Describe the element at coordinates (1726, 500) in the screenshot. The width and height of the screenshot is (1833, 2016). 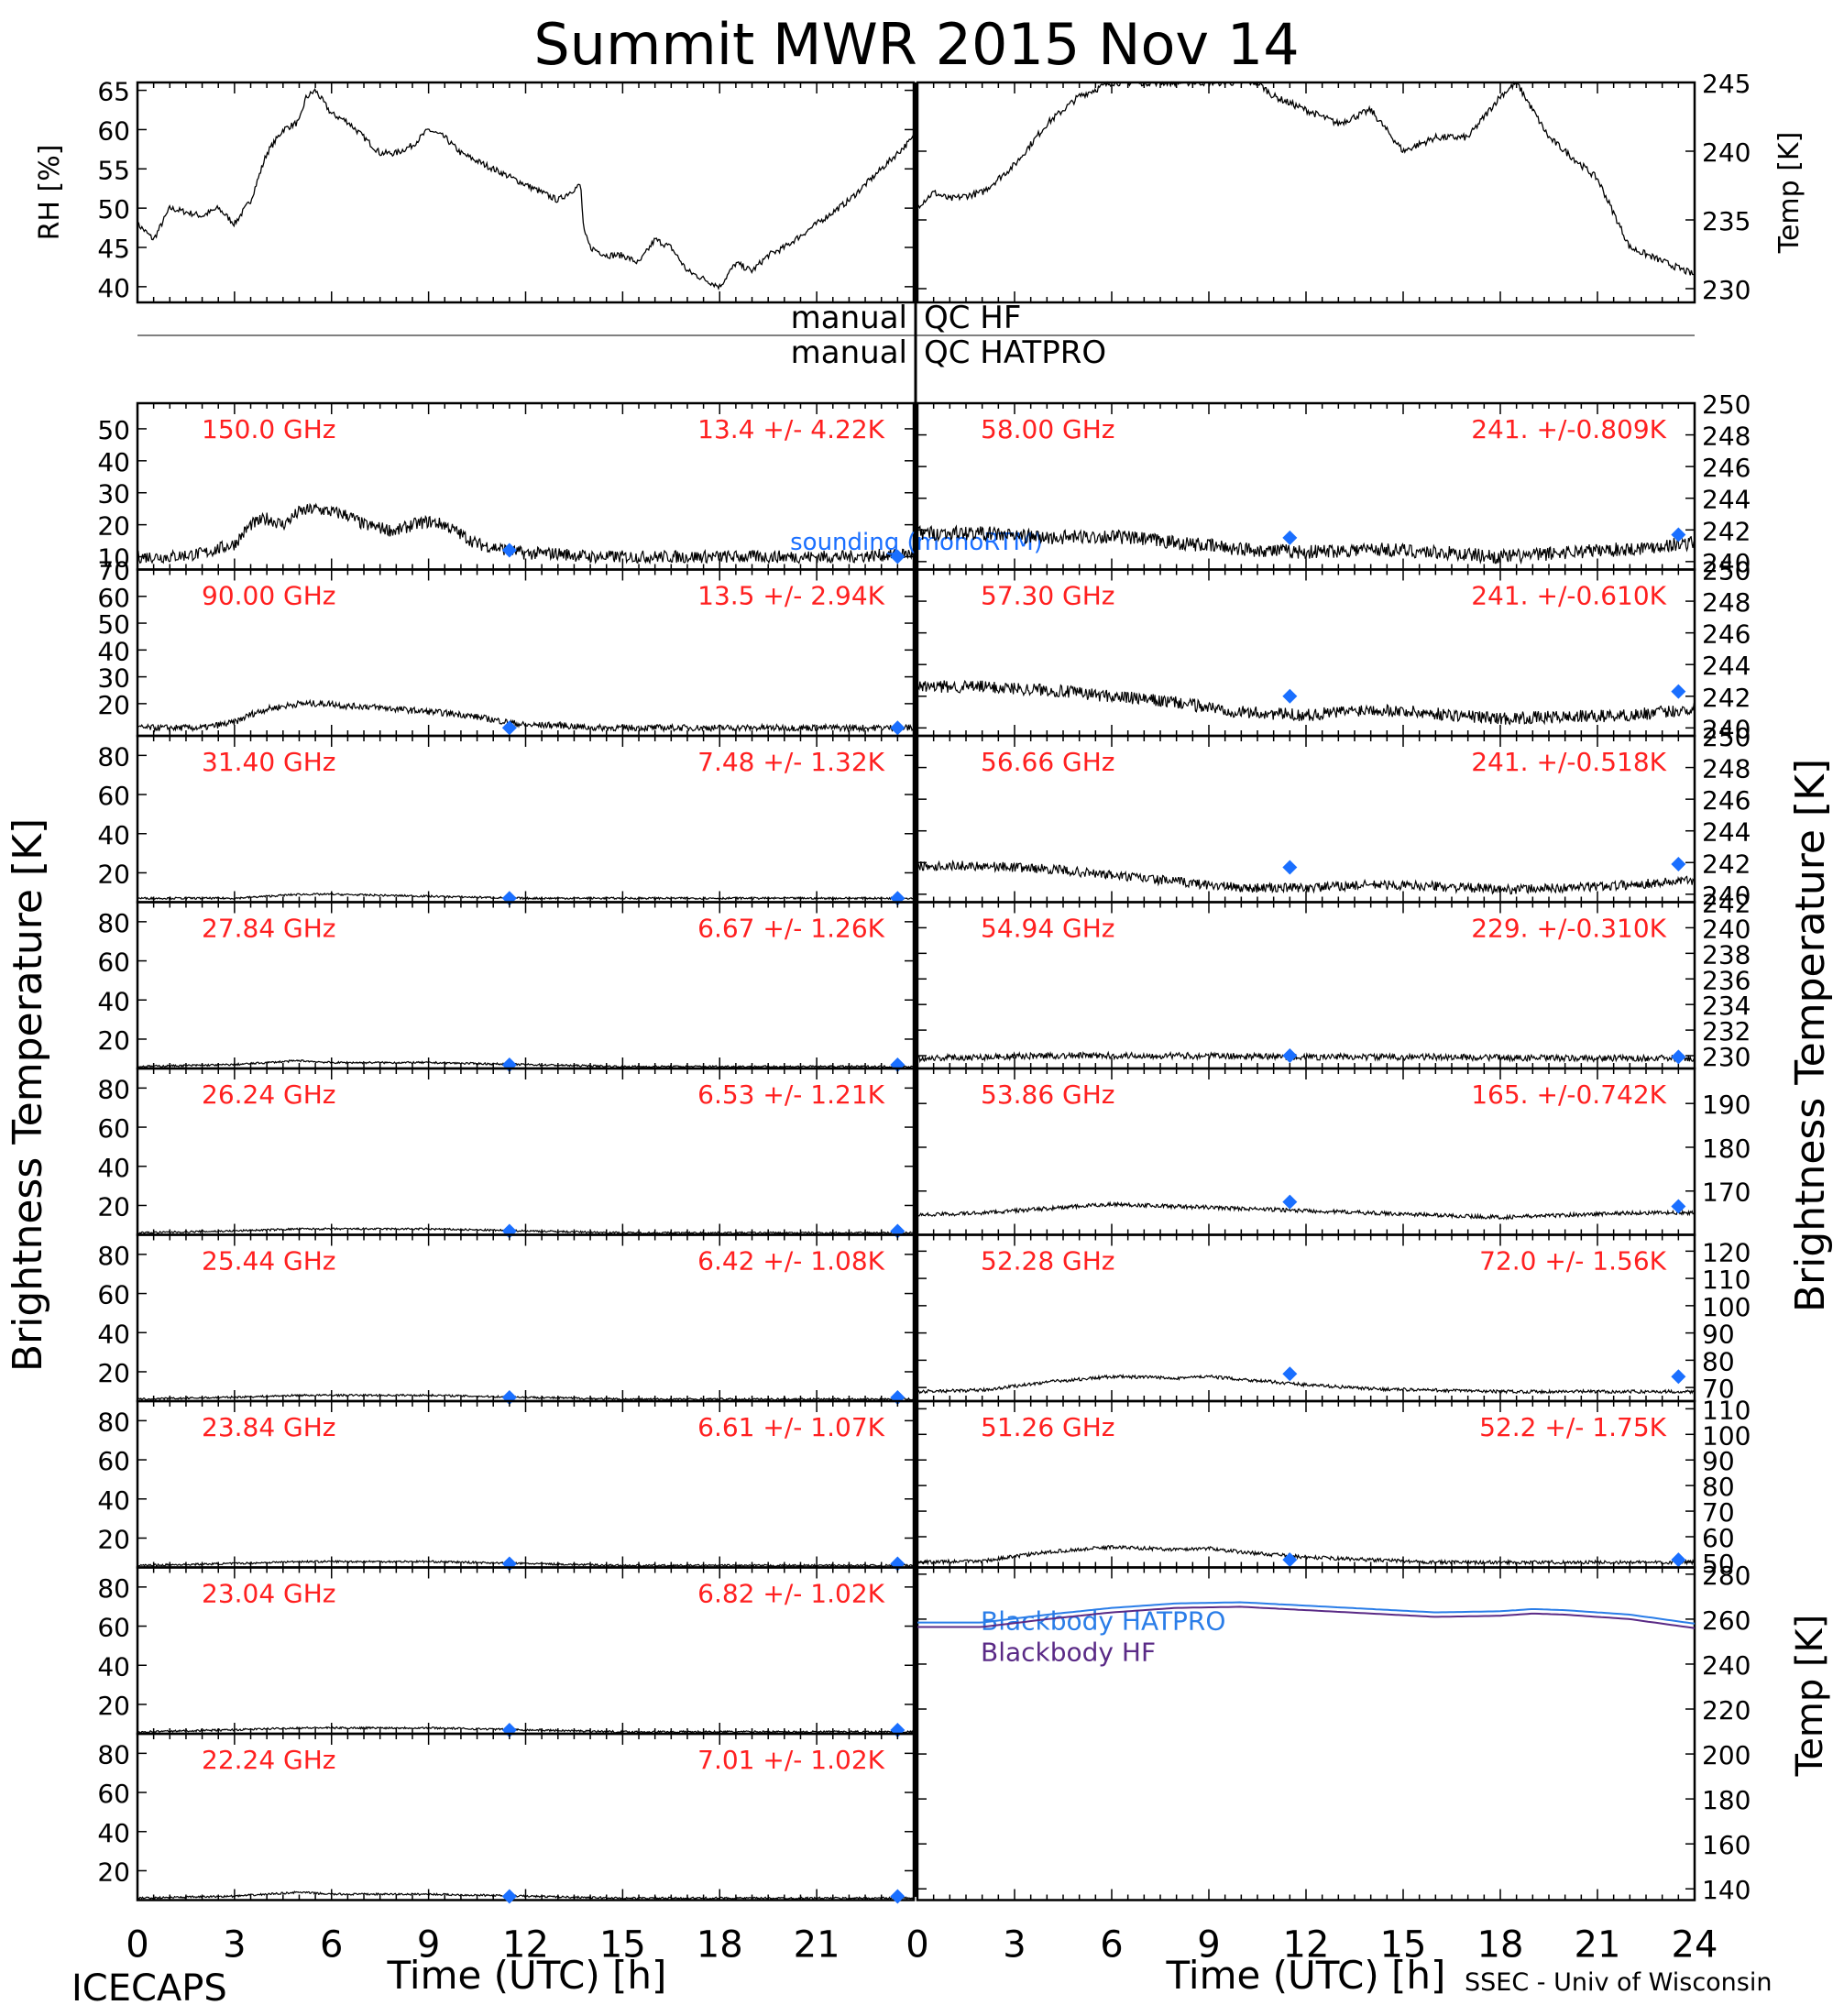
I see `y-tick-label: 244` at that location.